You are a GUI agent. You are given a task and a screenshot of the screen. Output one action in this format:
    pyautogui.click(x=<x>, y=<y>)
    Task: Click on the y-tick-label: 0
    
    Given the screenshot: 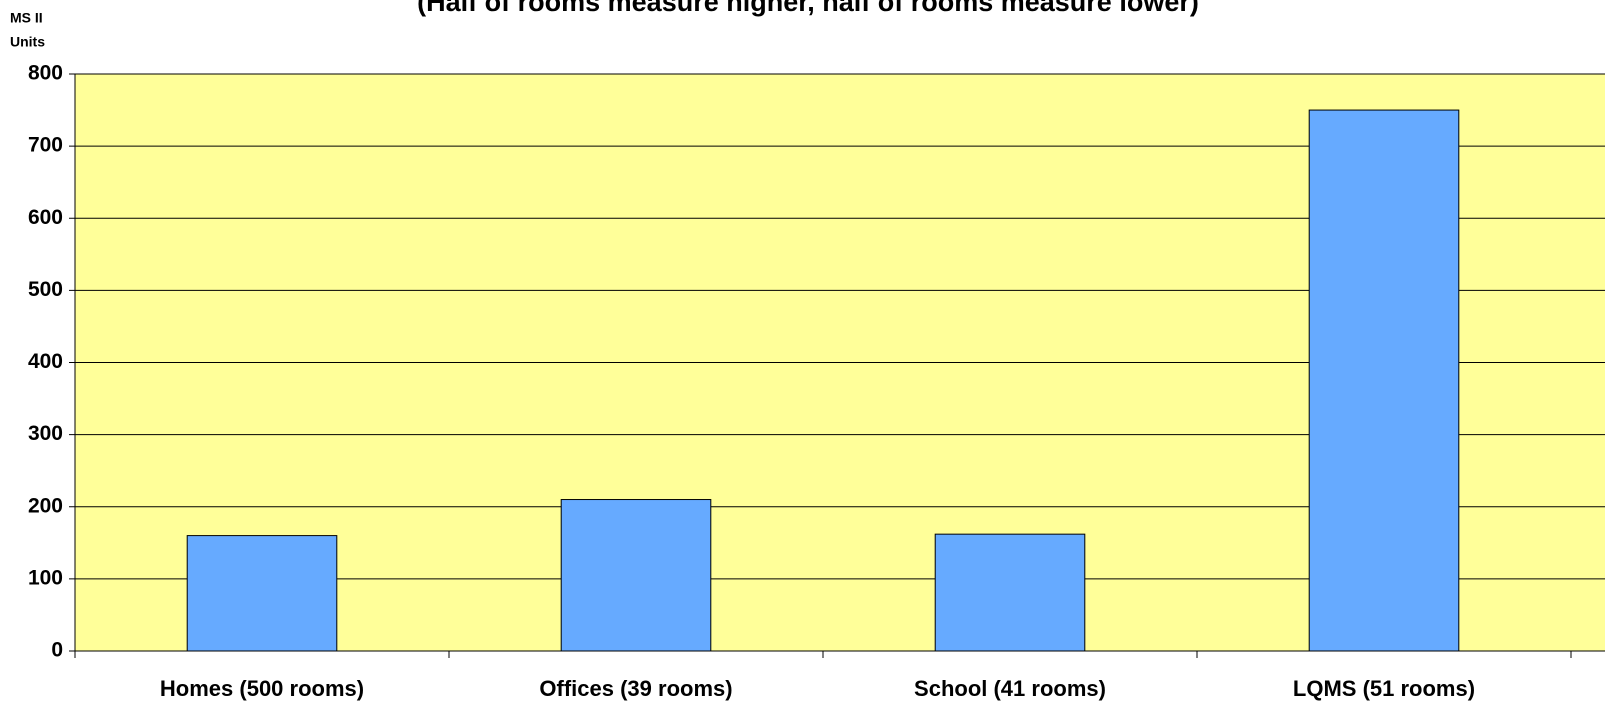 What is the action you would take?
    pyautogui.click(x=57, y=650)
    